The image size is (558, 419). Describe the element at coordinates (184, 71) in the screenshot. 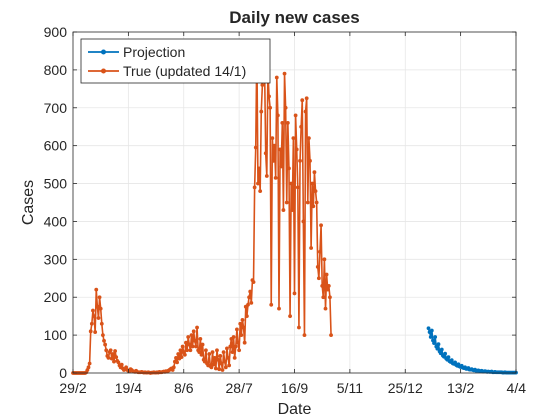

I see `legend-label-true-updated-14-1: True (updated 14/1)` at that location.